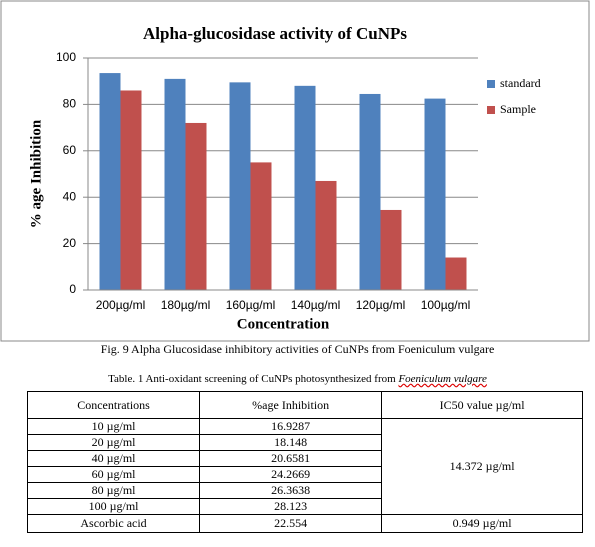  I want to click on table-cell: IC50 value µg/ml, so click(482, 405).